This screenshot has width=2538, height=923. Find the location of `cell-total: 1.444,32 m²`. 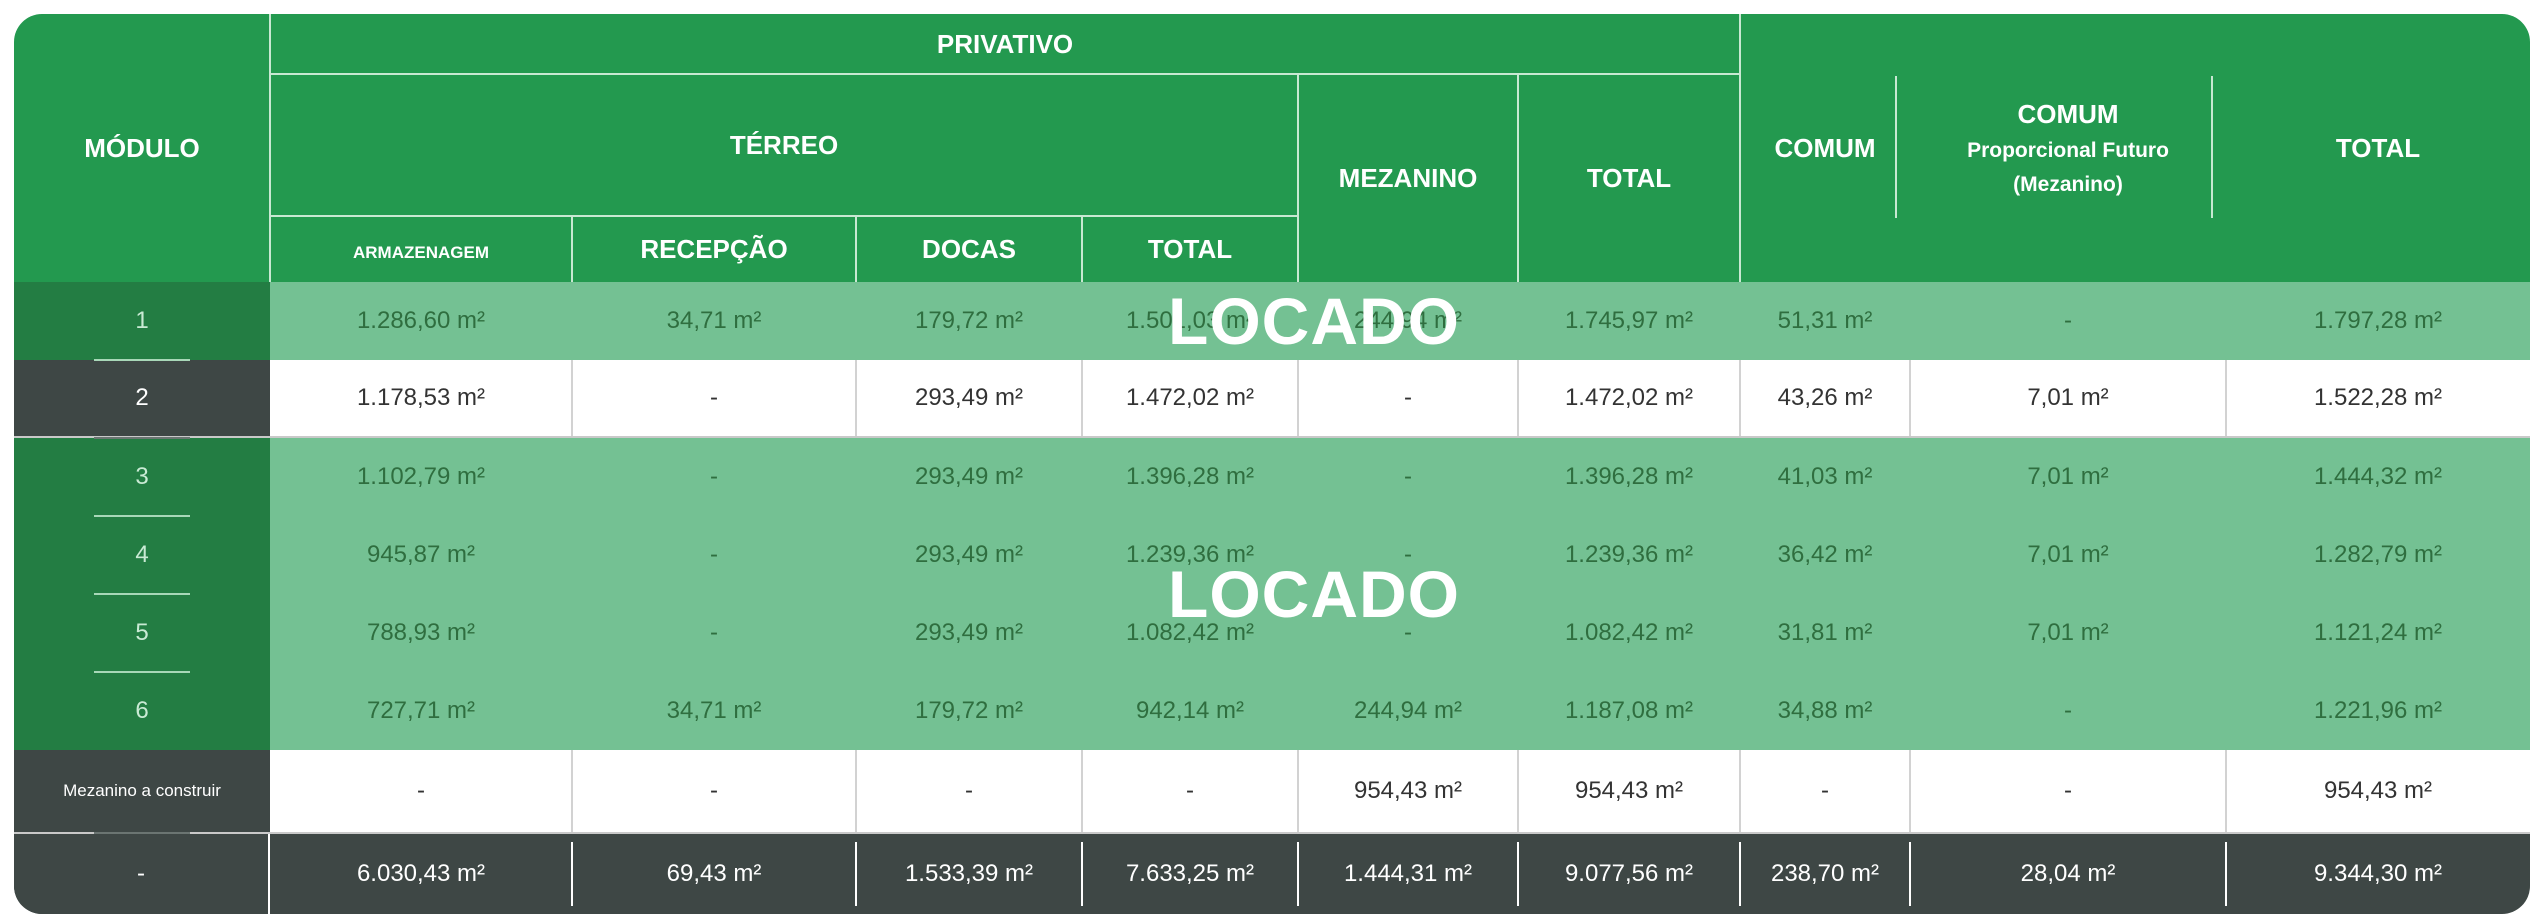

cell-total: 1.444,32 m² is located at coordinates (2378, 476).